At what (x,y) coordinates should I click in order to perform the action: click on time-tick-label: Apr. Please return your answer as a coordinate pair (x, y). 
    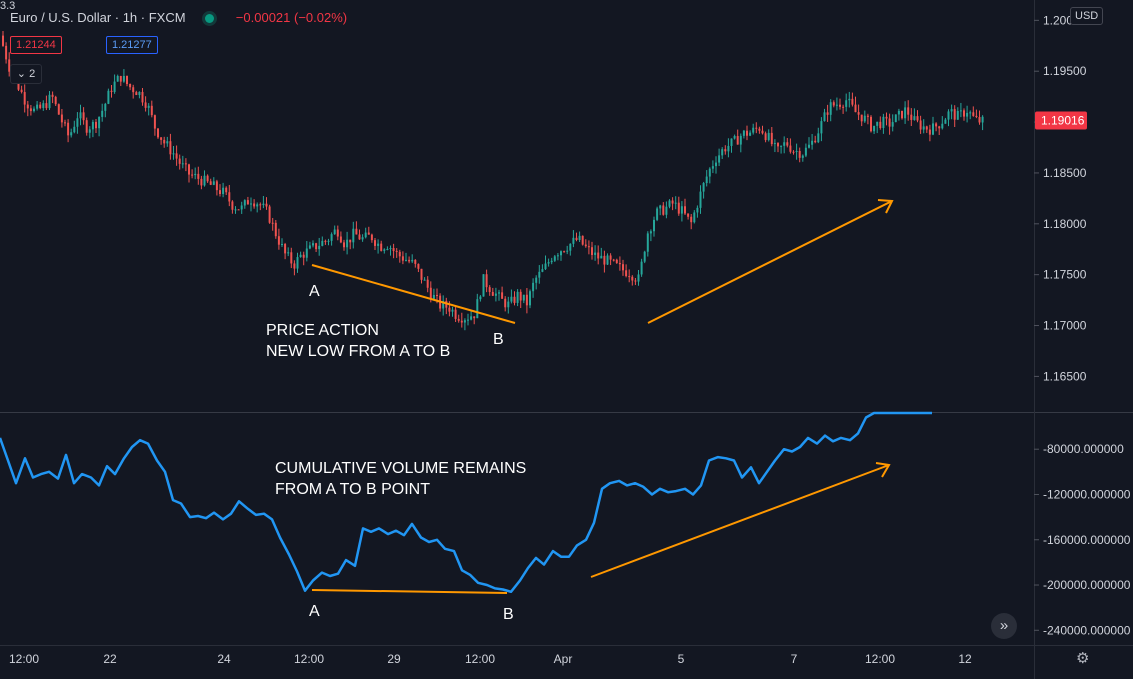
    Looking at the image, I should click on (563, 659).